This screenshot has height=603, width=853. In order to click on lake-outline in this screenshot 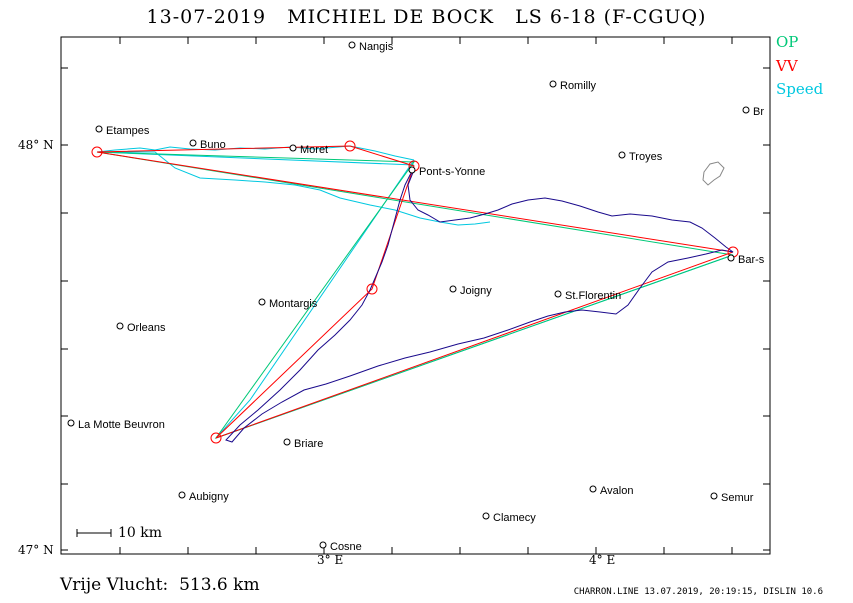, I will do `click(713, 173)`.